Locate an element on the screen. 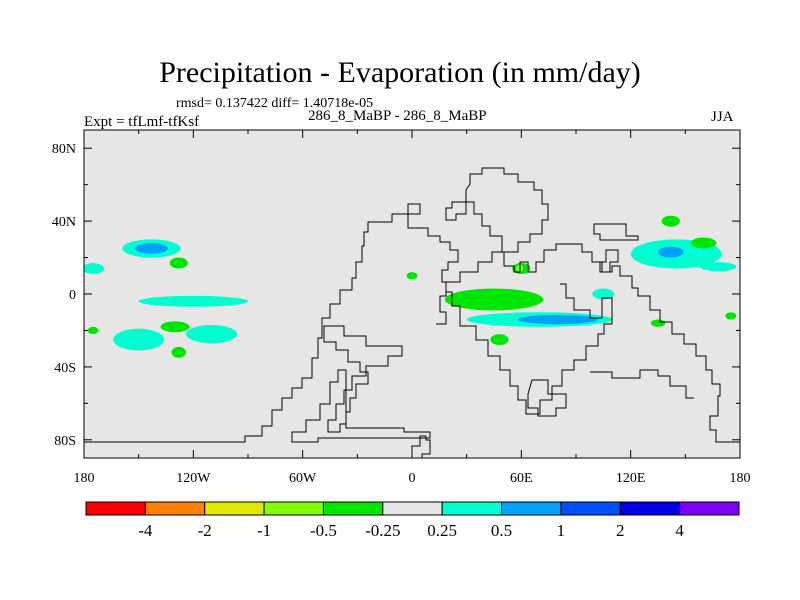  y-tick-label-2: 0 is located at coordinates (72, 295).